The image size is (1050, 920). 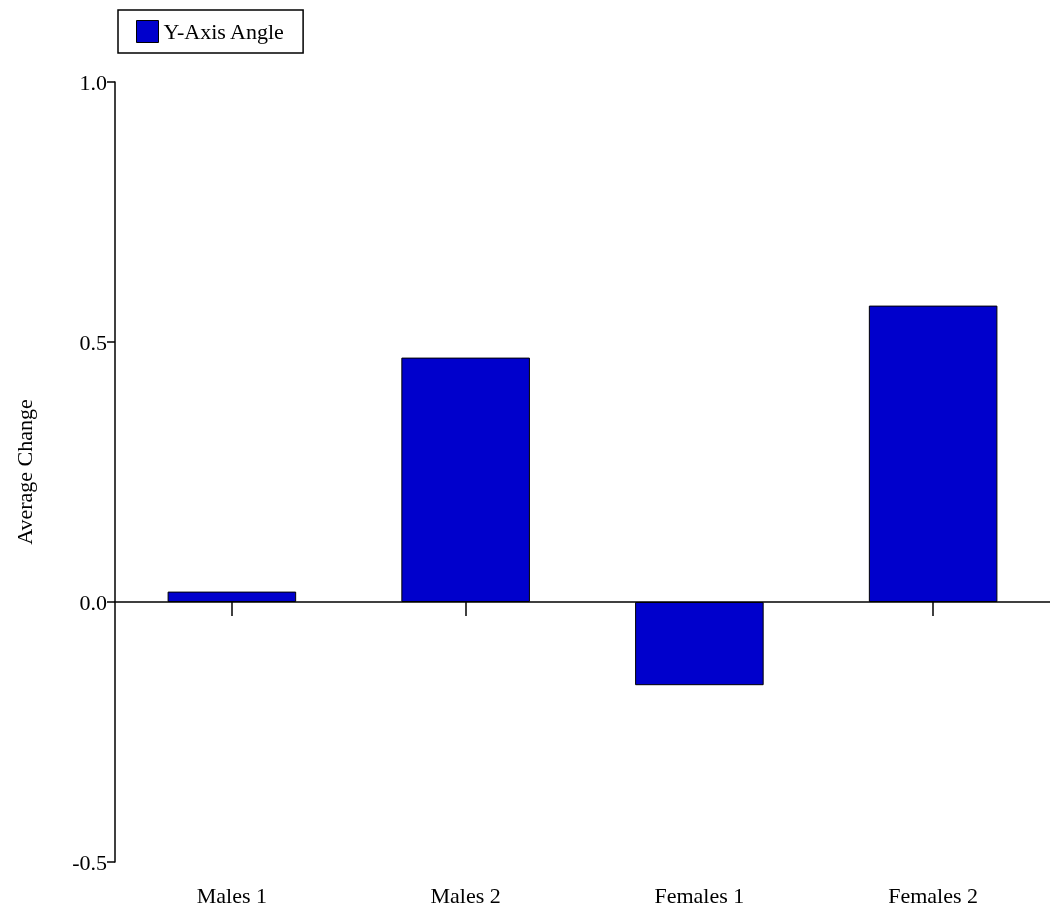 I want to click on y-tick-label: 0.0, so click(x=93, y=602).